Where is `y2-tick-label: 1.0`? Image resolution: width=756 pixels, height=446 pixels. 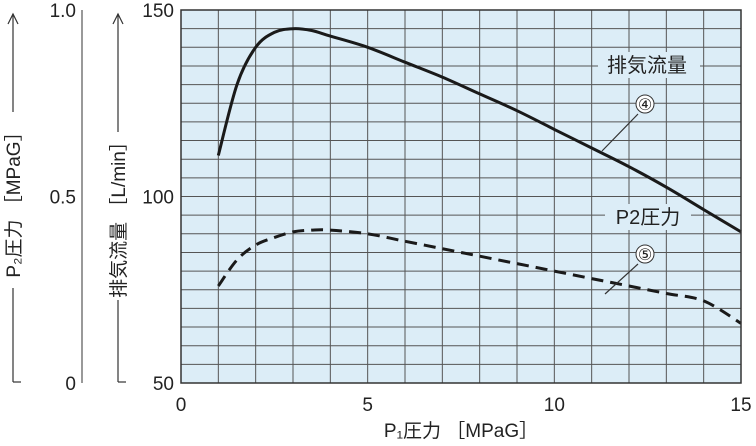
y2-tick-label: 1.0 is located at coordinates (63, 11).